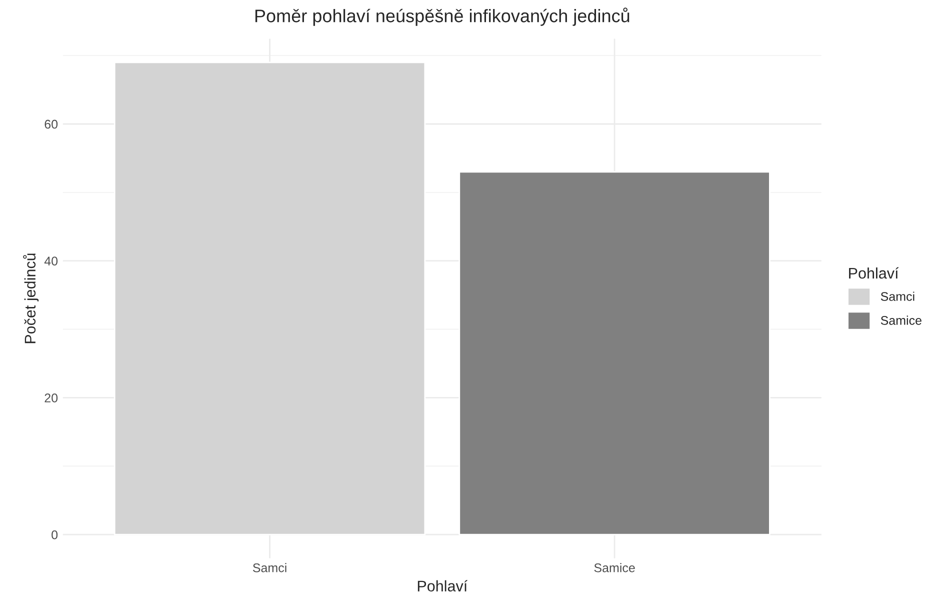 The height and width of the screenshot is (597, 925). Describe the element at coordinates (874, 273) in the screenshot. I see `legend-title: Pohlaví` at that location.